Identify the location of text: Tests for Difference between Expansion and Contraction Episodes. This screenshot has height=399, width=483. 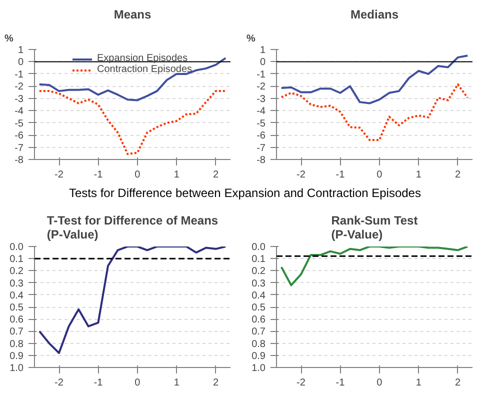
(245, 193).